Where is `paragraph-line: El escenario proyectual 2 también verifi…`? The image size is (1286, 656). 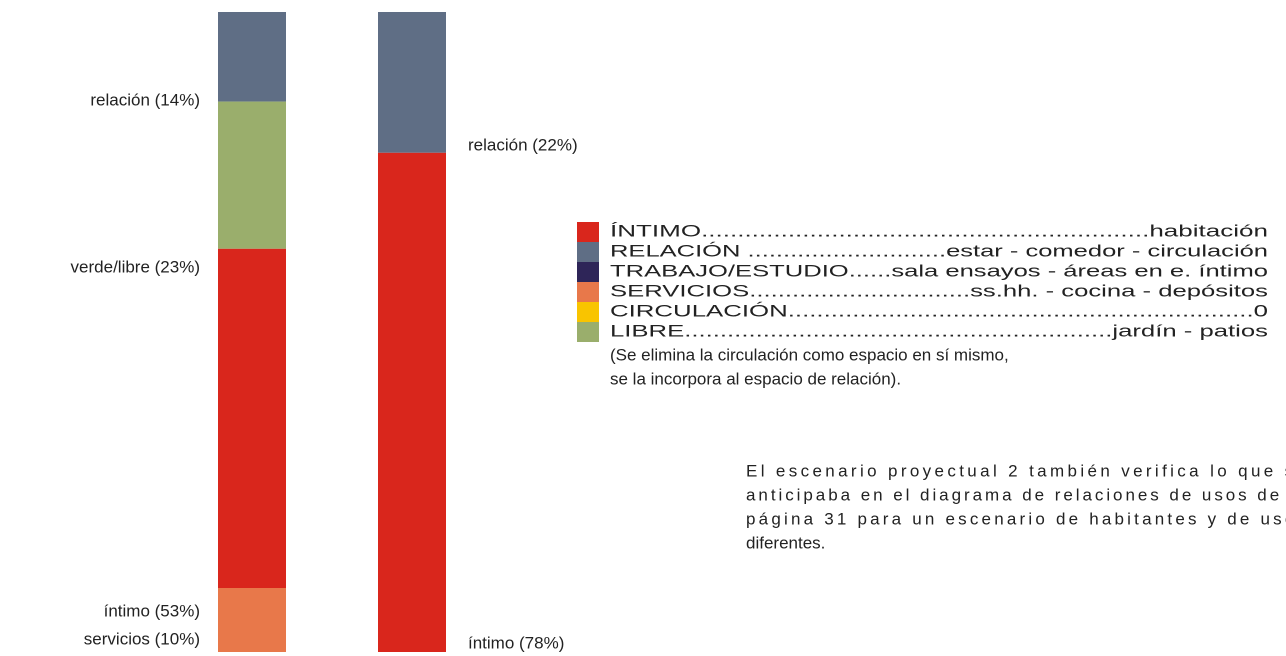 paragraph-line: El escenario proyectual 2 también verifi… is located at coordinates (1016, 470).